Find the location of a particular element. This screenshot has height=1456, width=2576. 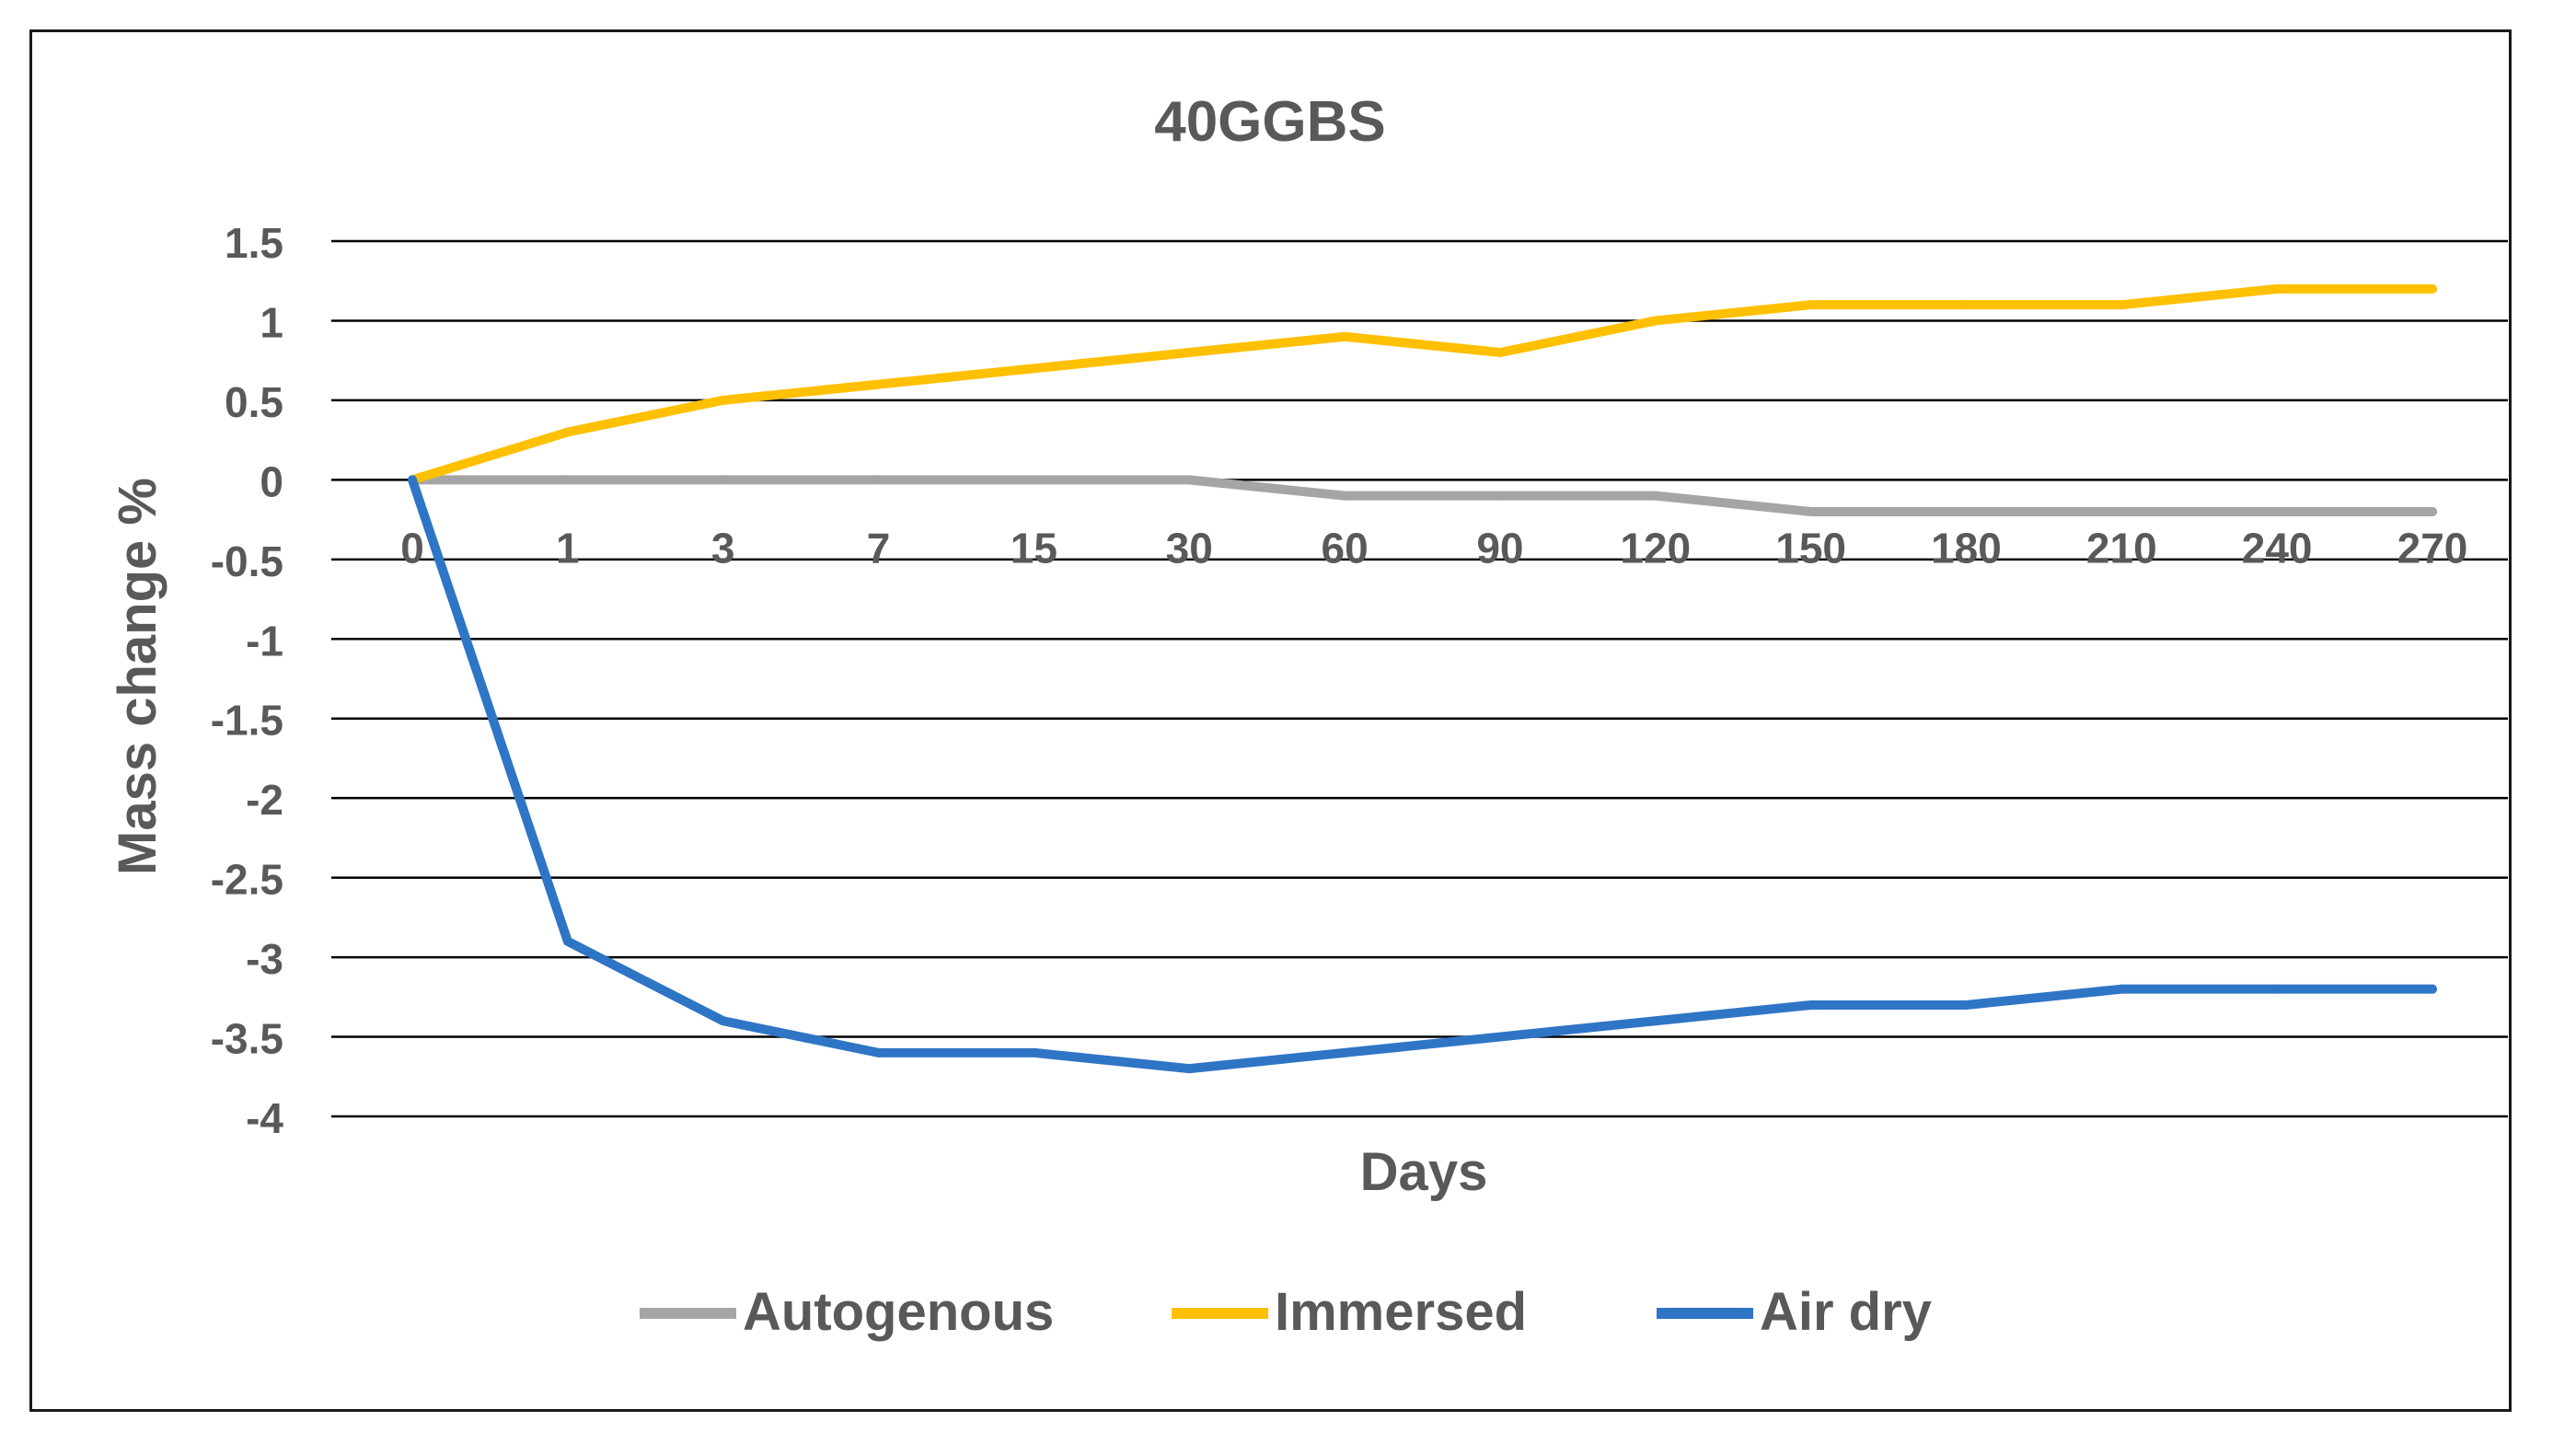

x-tick-label: 60 is located at coordinates (1345, 548).